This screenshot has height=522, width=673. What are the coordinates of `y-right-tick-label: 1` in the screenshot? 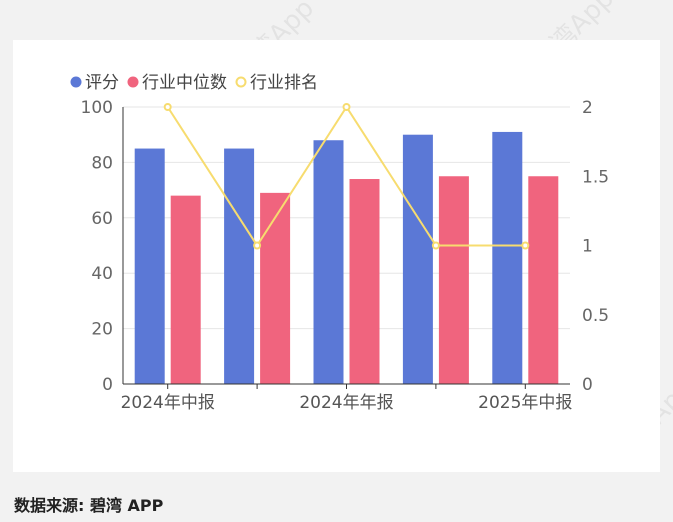 It's located at (587, 247).